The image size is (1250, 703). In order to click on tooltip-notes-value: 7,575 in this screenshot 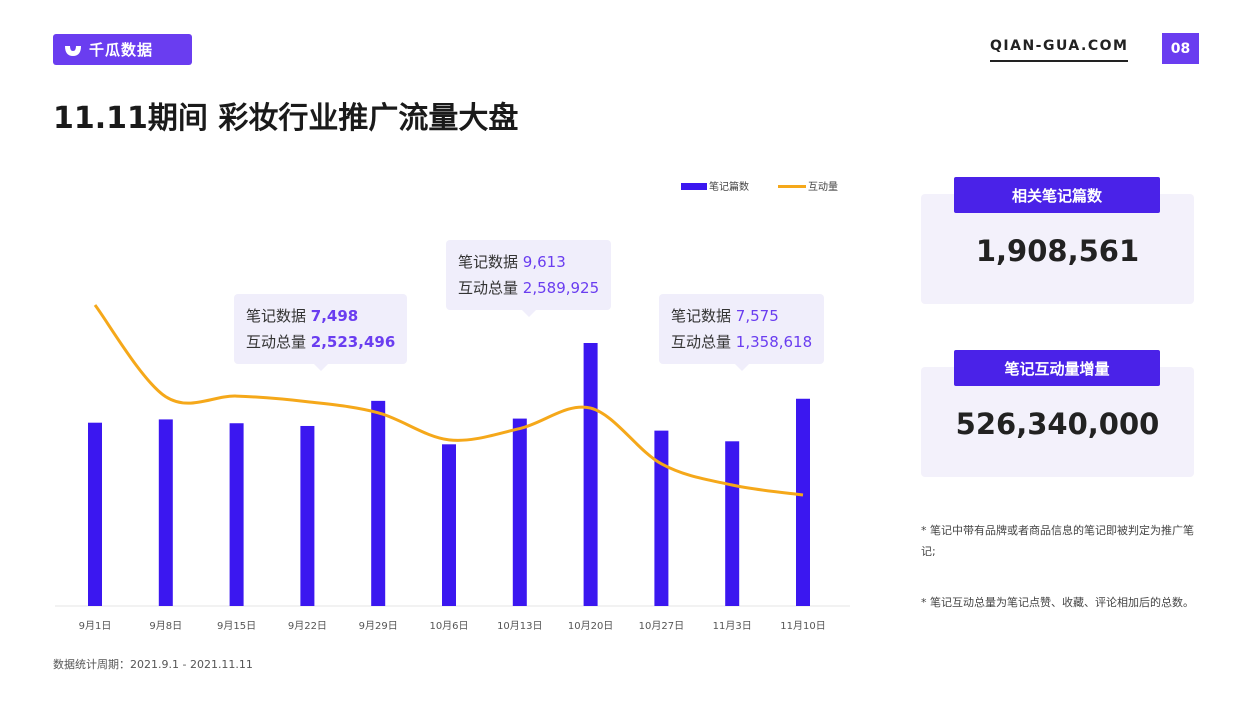, I will do `click(757, 316)`.